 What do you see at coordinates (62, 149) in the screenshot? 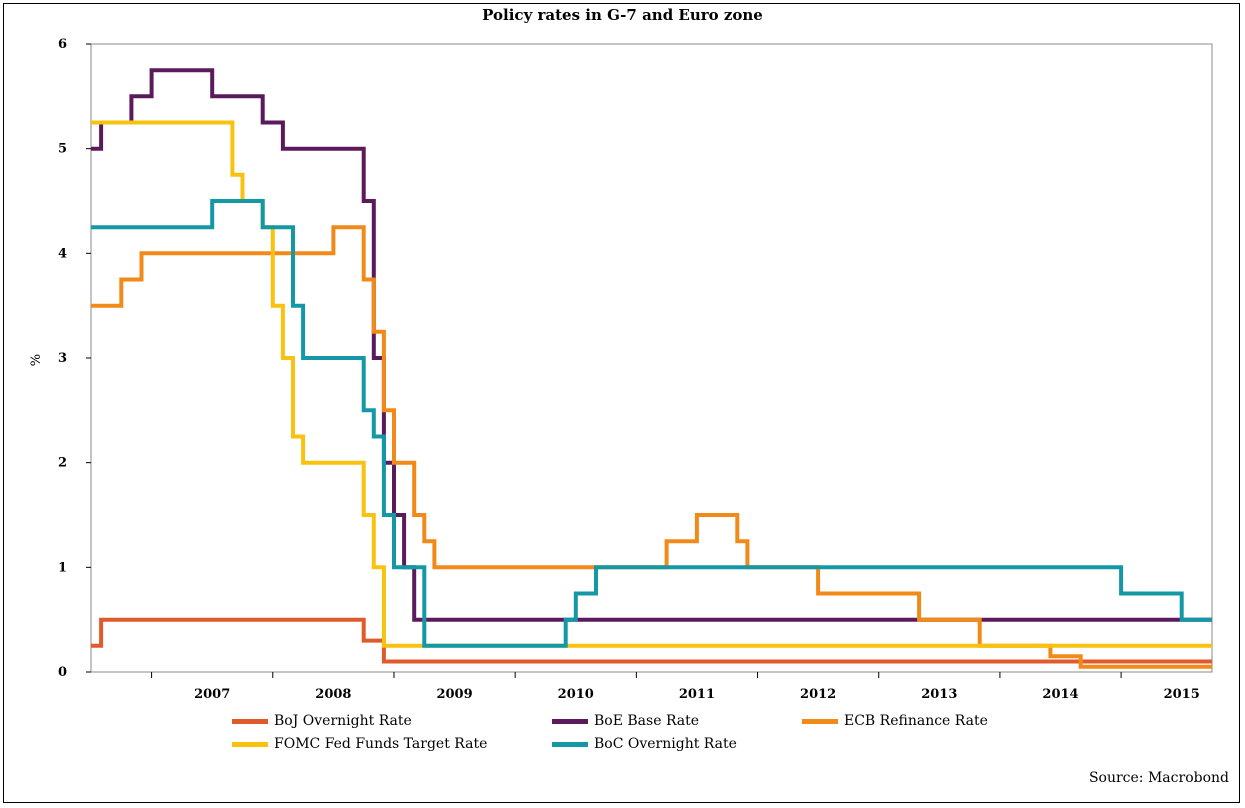
I see `y-tick-label: 5` at bounding box center [62, 149].